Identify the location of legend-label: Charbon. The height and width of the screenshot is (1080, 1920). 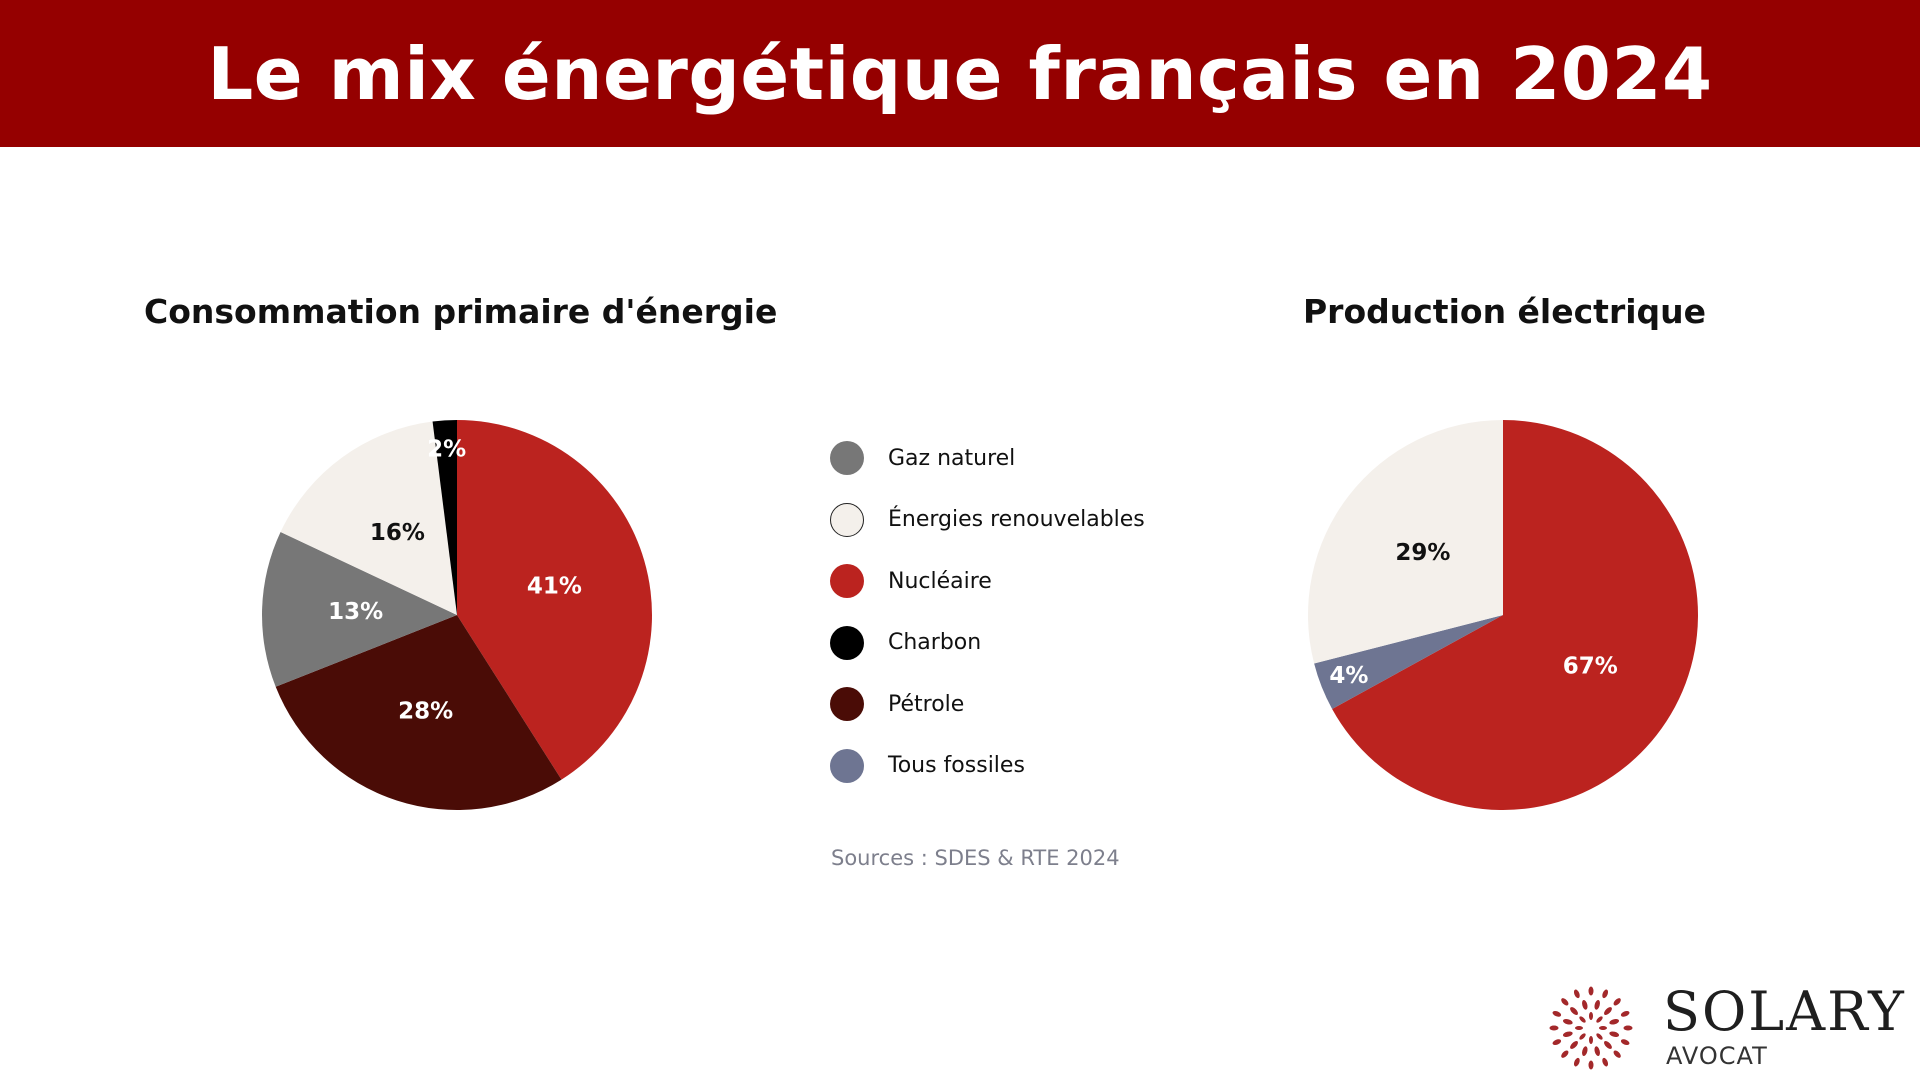
(935, 642).